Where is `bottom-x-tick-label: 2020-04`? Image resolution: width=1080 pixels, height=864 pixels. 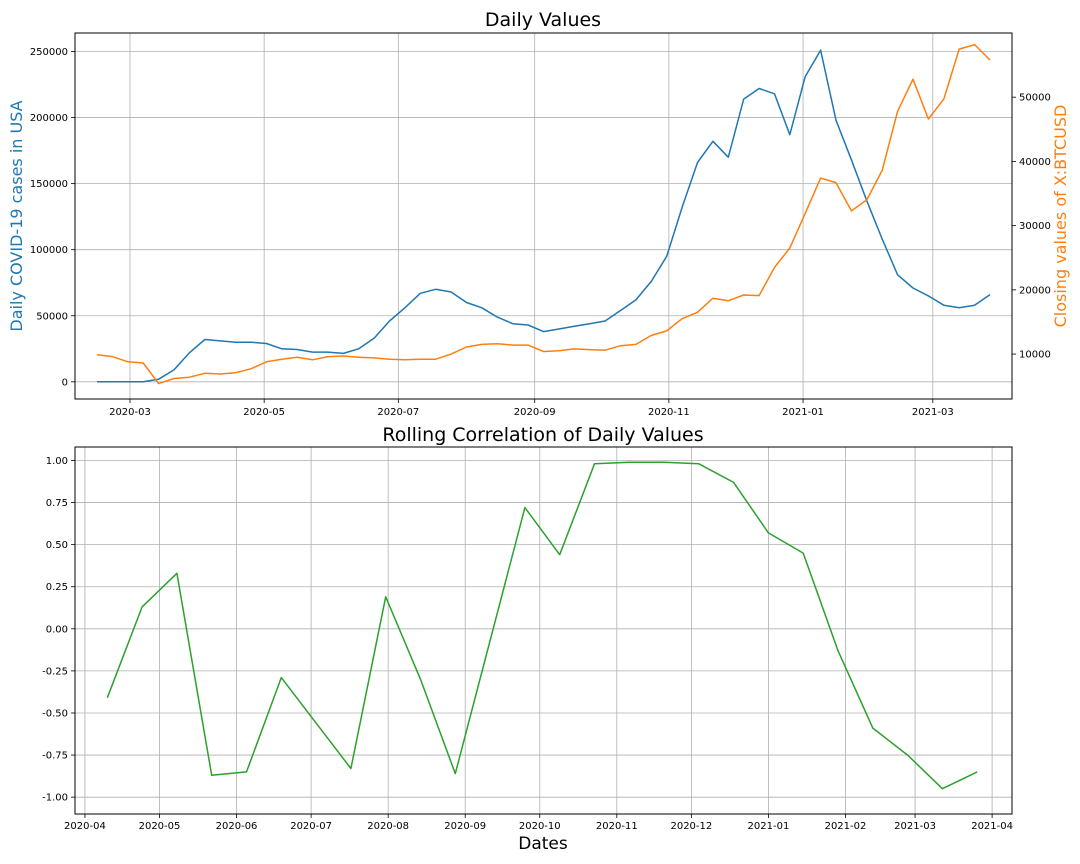 bottom-x-tick-label: 2020-04 is located at coordinates (85, 826).